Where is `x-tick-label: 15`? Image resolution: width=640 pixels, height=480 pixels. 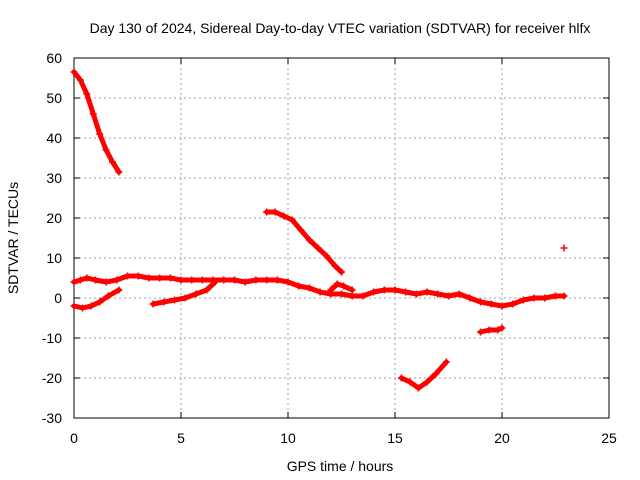 x-tick-label: 15 is located at coordinates (395, 438).